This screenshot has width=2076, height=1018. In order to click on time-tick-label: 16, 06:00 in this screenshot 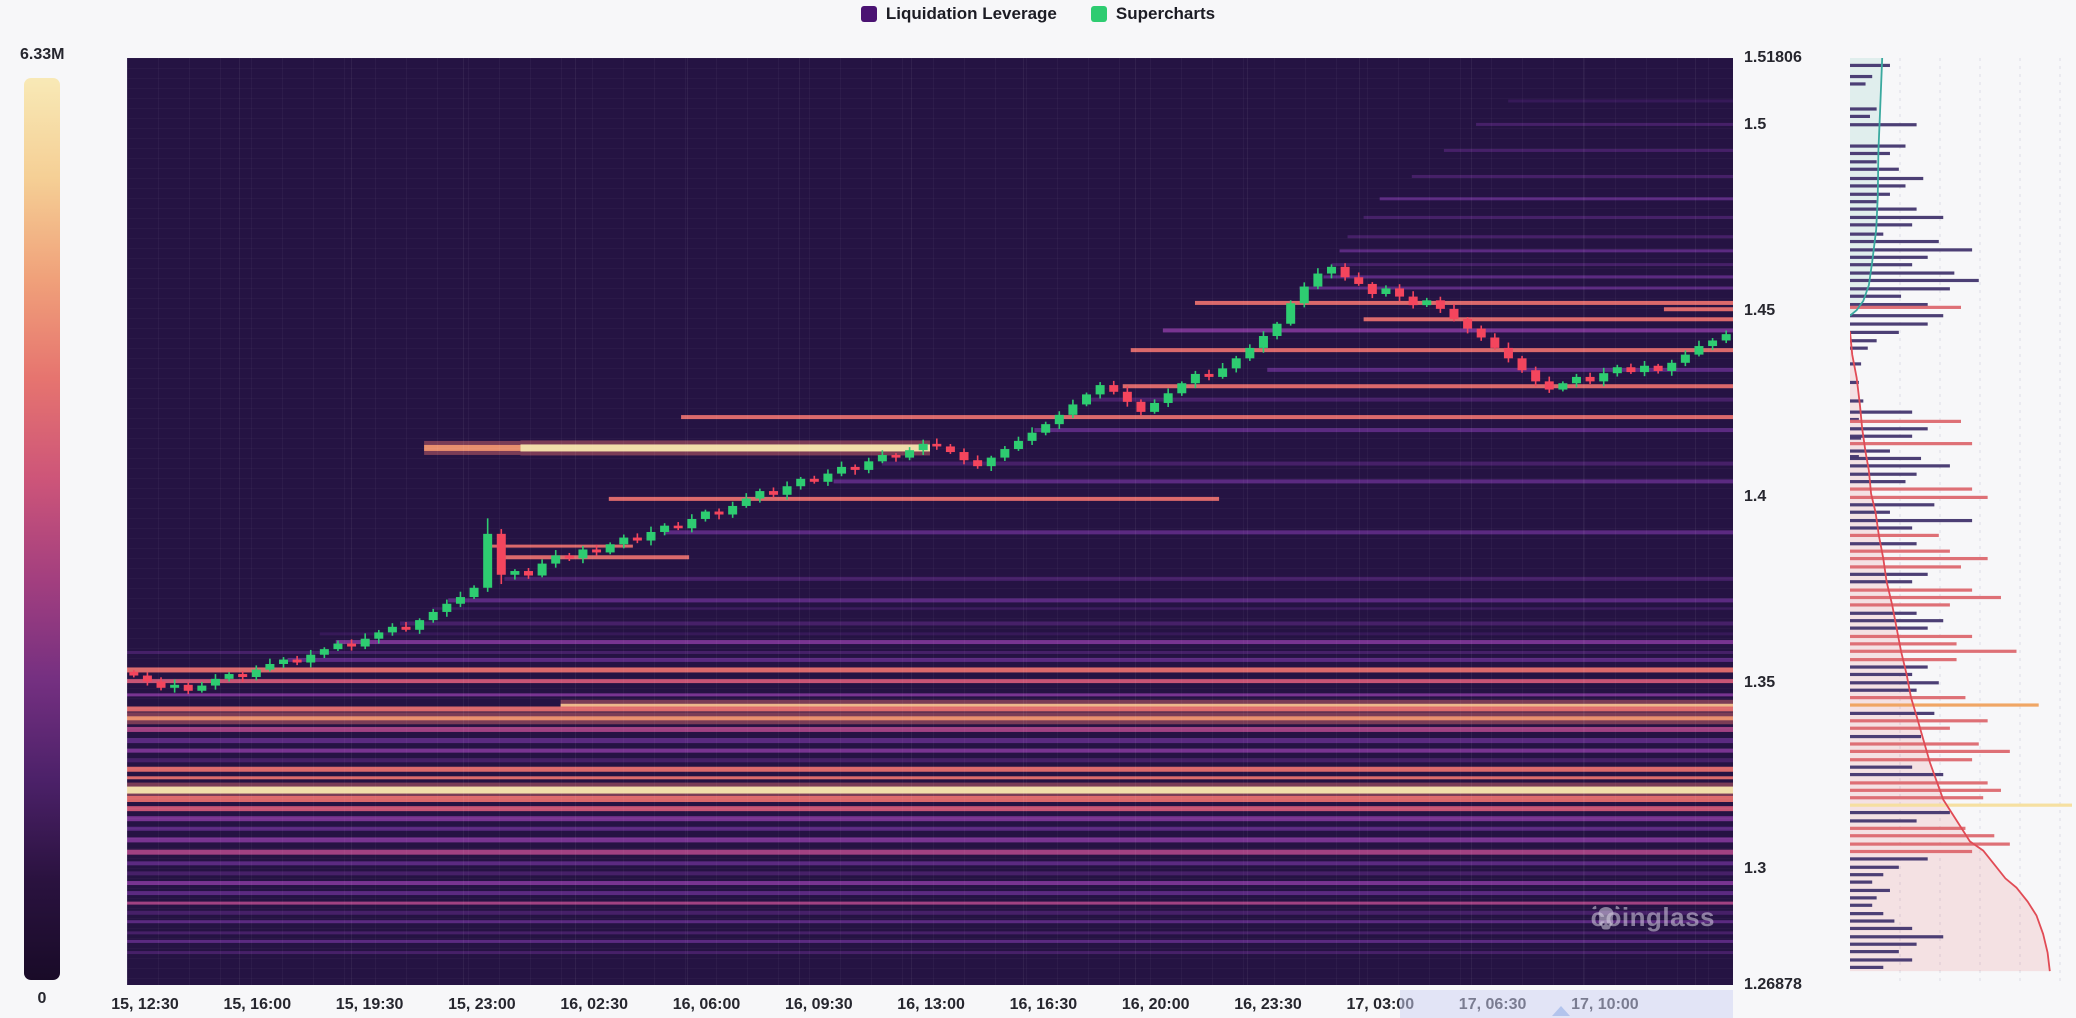, I will do `click(706, 1004)`.